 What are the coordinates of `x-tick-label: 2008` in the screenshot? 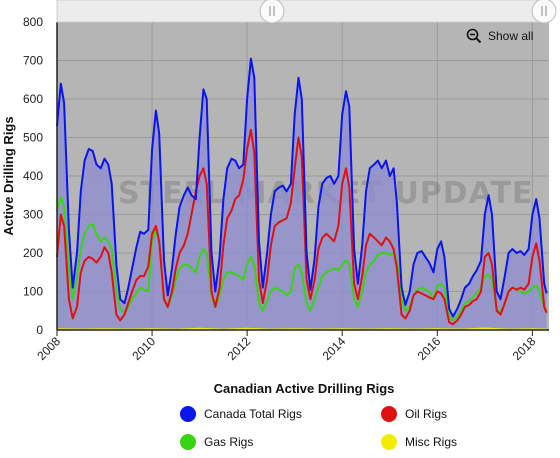 It's located at (48, 348).